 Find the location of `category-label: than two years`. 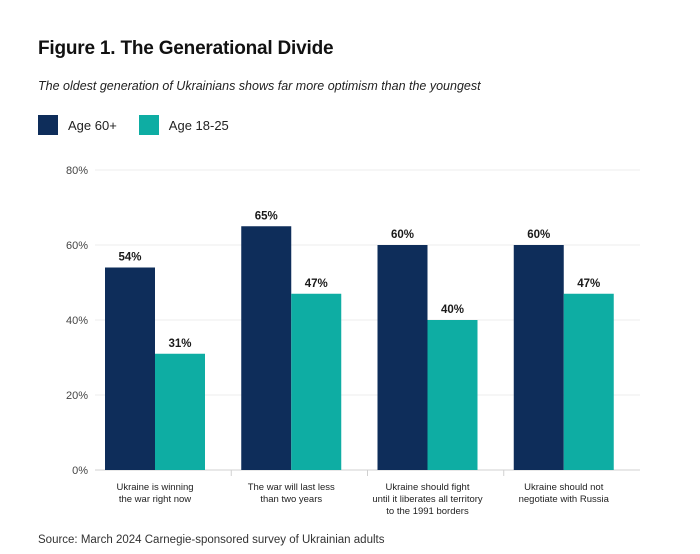

category-label: than two years is located at coordinates (291, 499).